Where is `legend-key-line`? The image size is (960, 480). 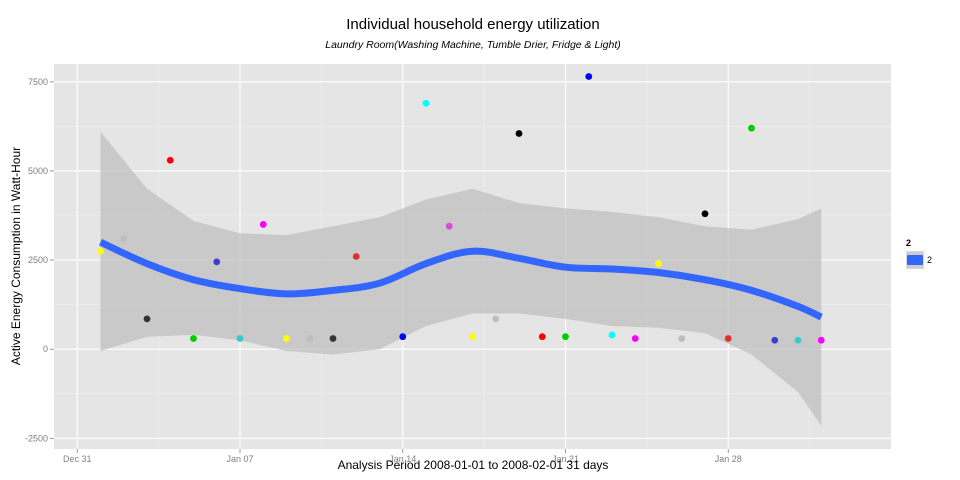 legend-key-line is located at coordinates (915, 260).